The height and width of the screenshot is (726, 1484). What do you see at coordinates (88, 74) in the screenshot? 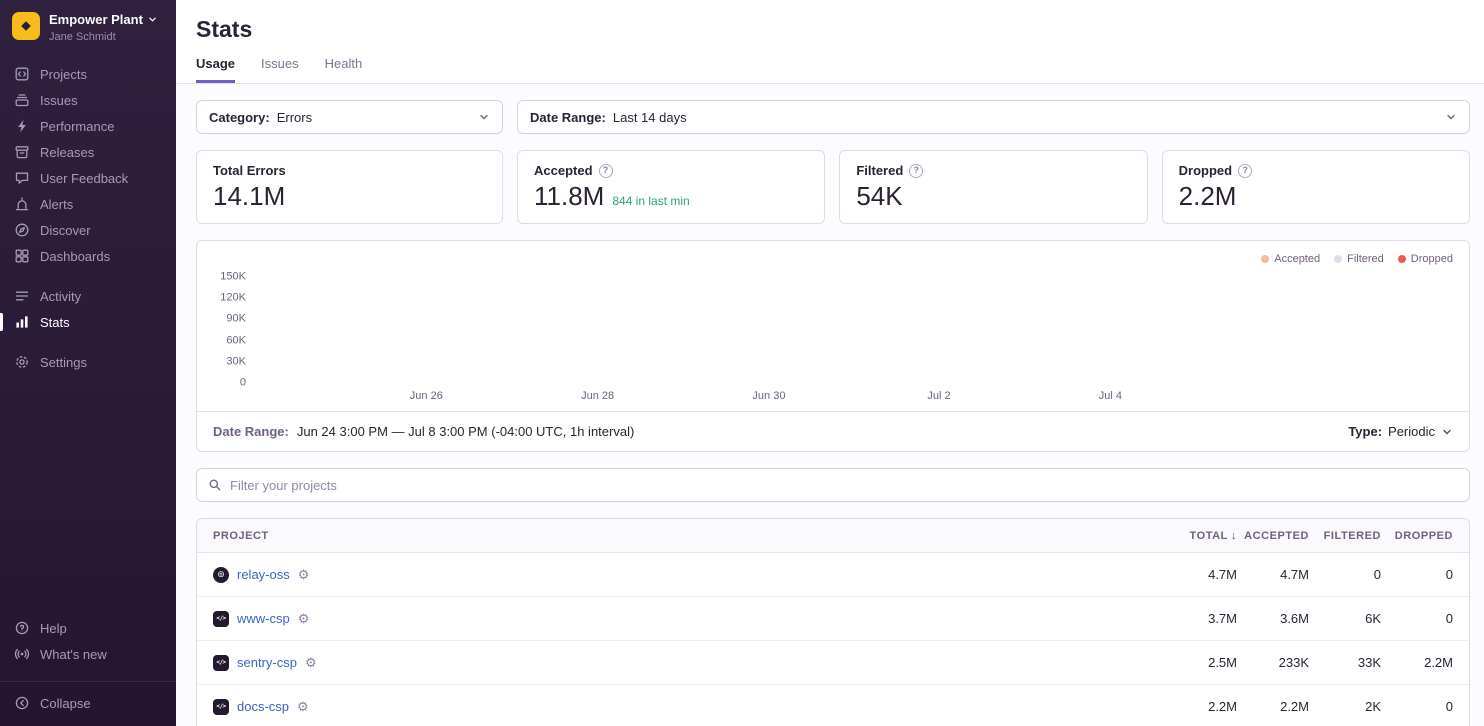
I see `sidebar-item-projects: Projects` at bounding box center [88, 74].